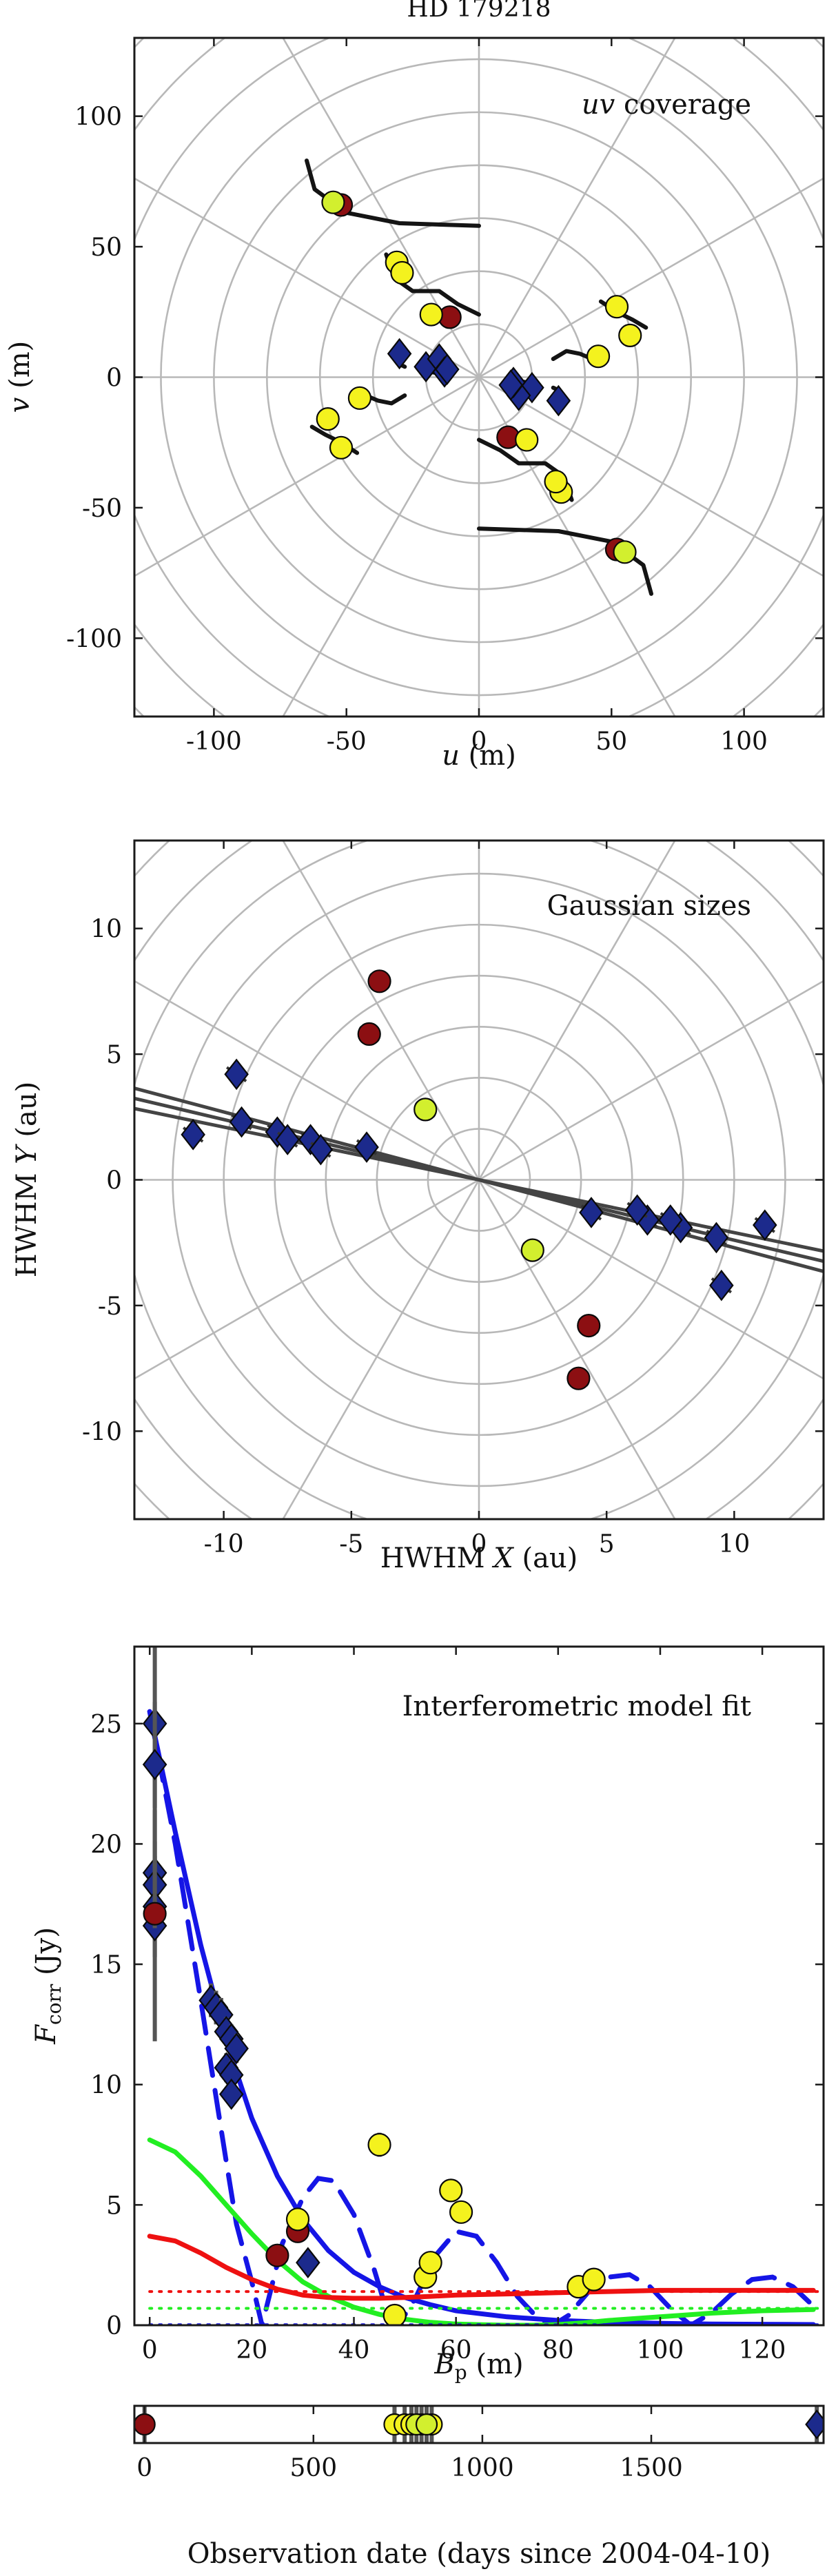  What do you see at coordinates (106, 2086) in the screenshot?
I see `y-tick-label: 10` at bounding box center [106, 2086].